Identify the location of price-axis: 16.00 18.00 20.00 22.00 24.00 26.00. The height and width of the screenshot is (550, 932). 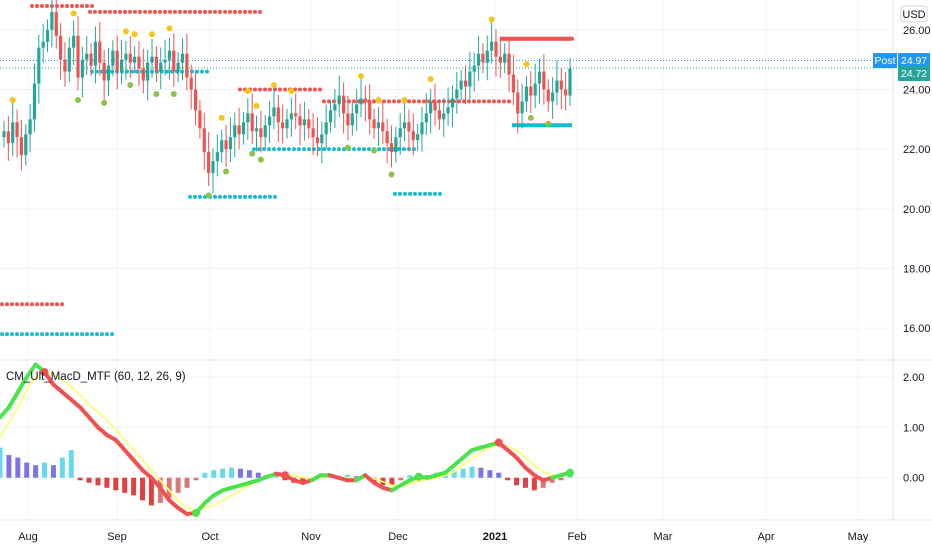
(917, 180).